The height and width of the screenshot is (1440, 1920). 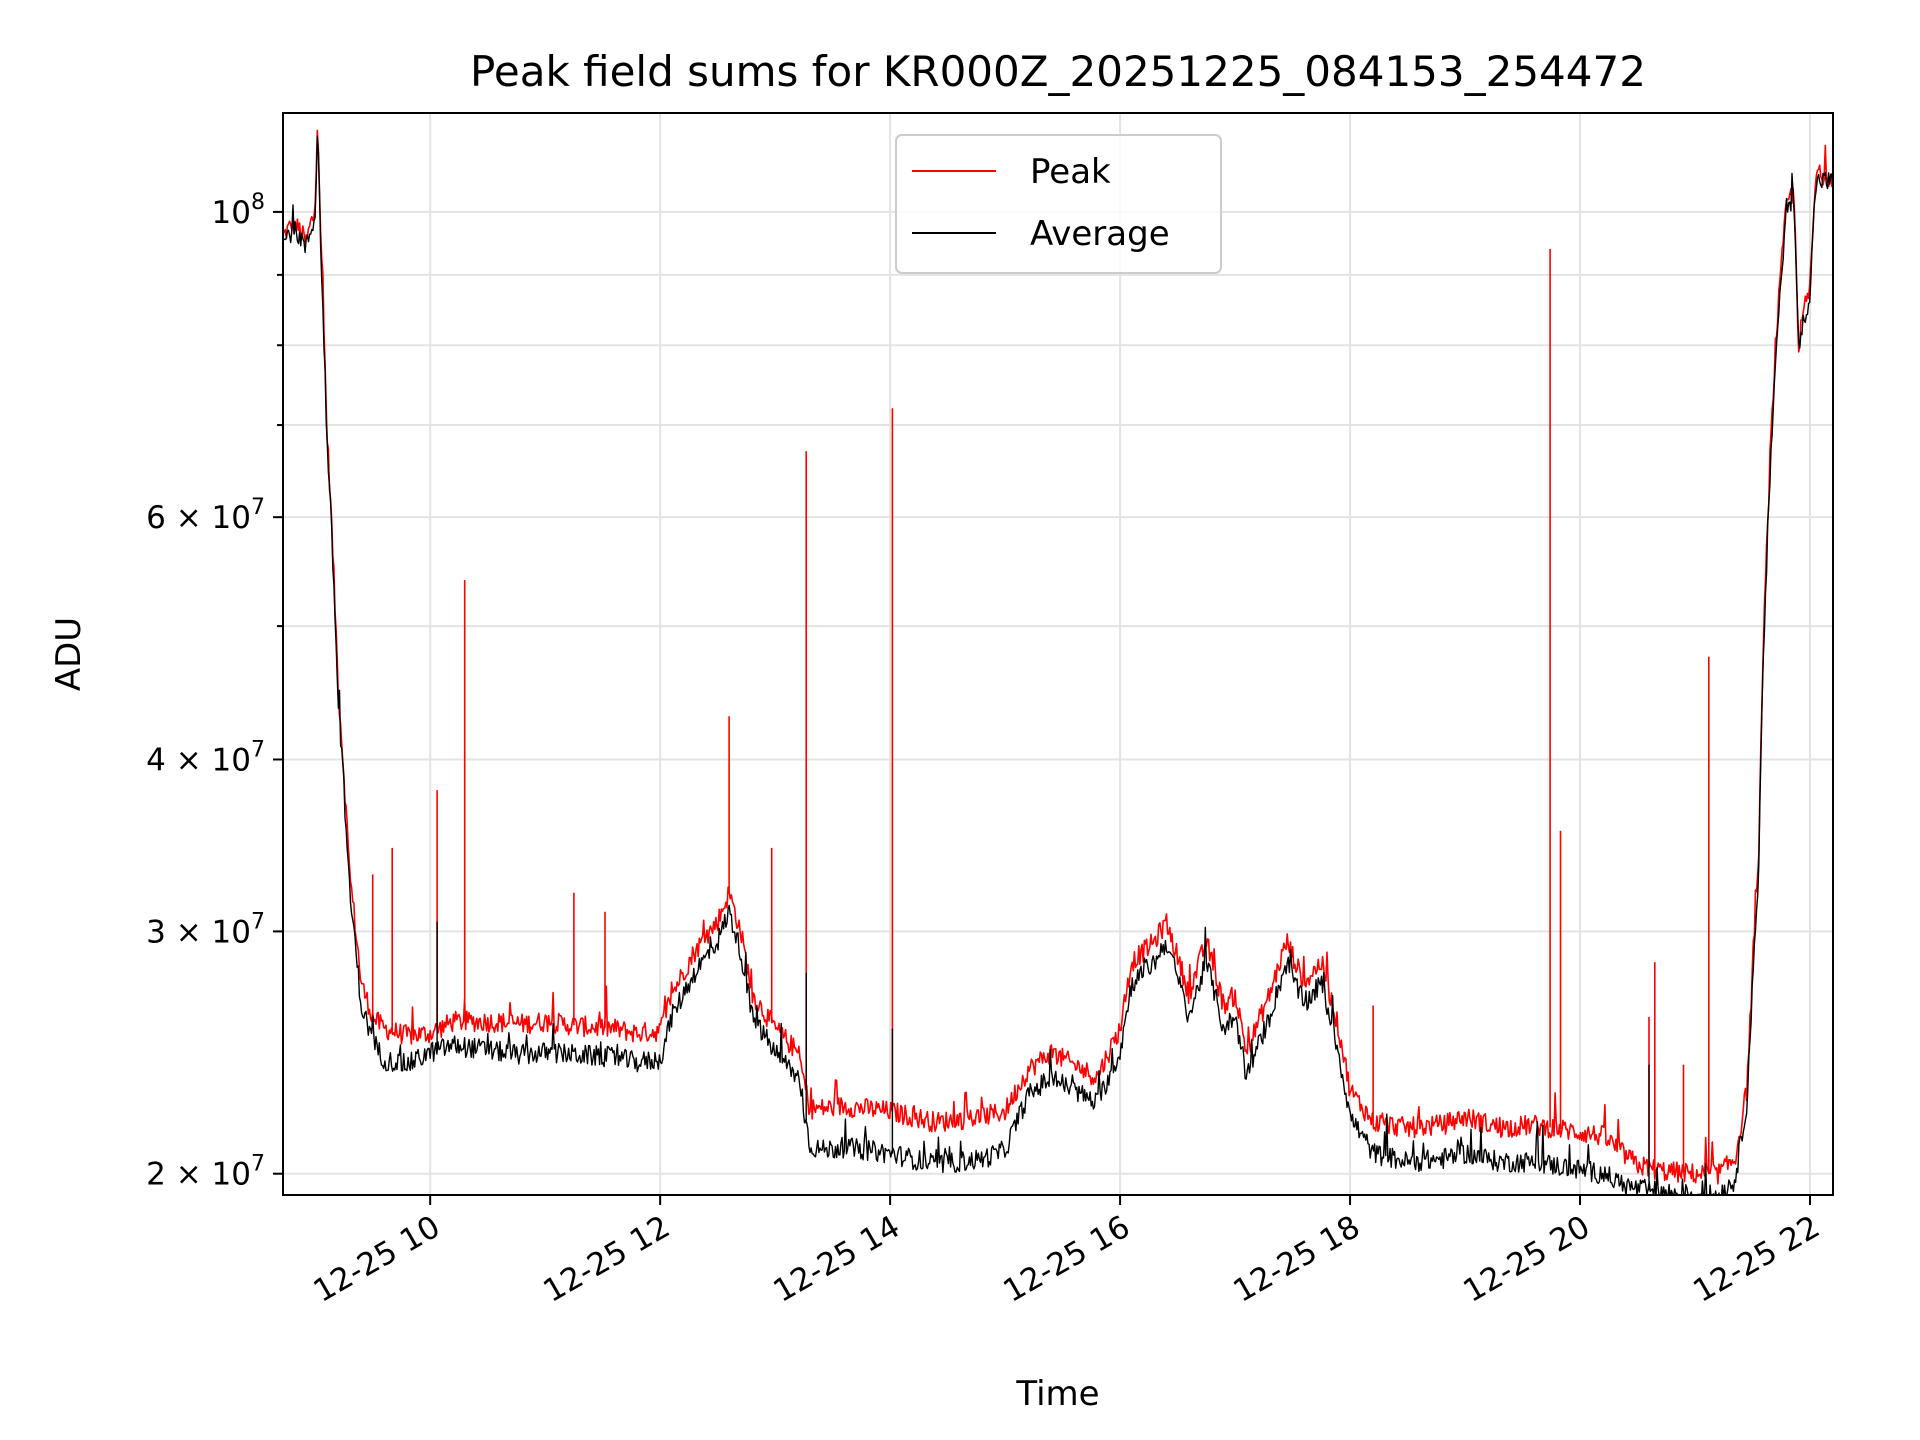 What do you see at coordinates (69, 654) in the screenshot?
I see `y-axis-label: ADU` at bounding box center [69, 654].